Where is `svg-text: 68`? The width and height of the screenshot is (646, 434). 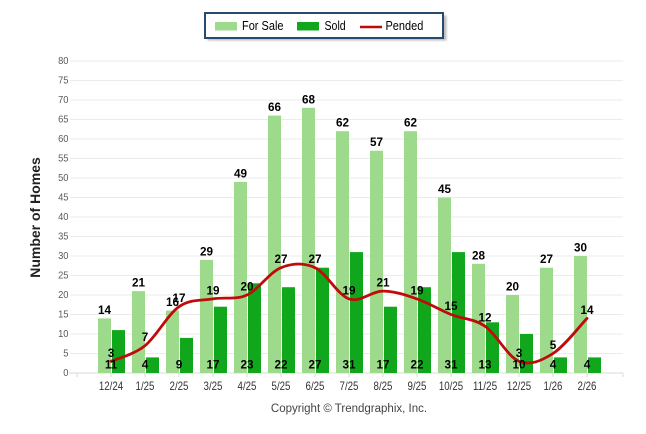 svg-text: 68 is located at coordinates (309, 99).